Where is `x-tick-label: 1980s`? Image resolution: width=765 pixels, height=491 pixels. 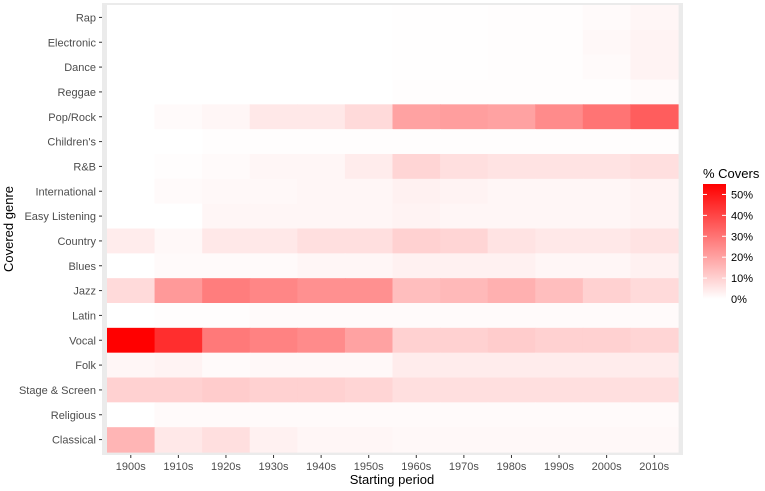 x-tick-label: 1980s is located at coordinates (511, 467).